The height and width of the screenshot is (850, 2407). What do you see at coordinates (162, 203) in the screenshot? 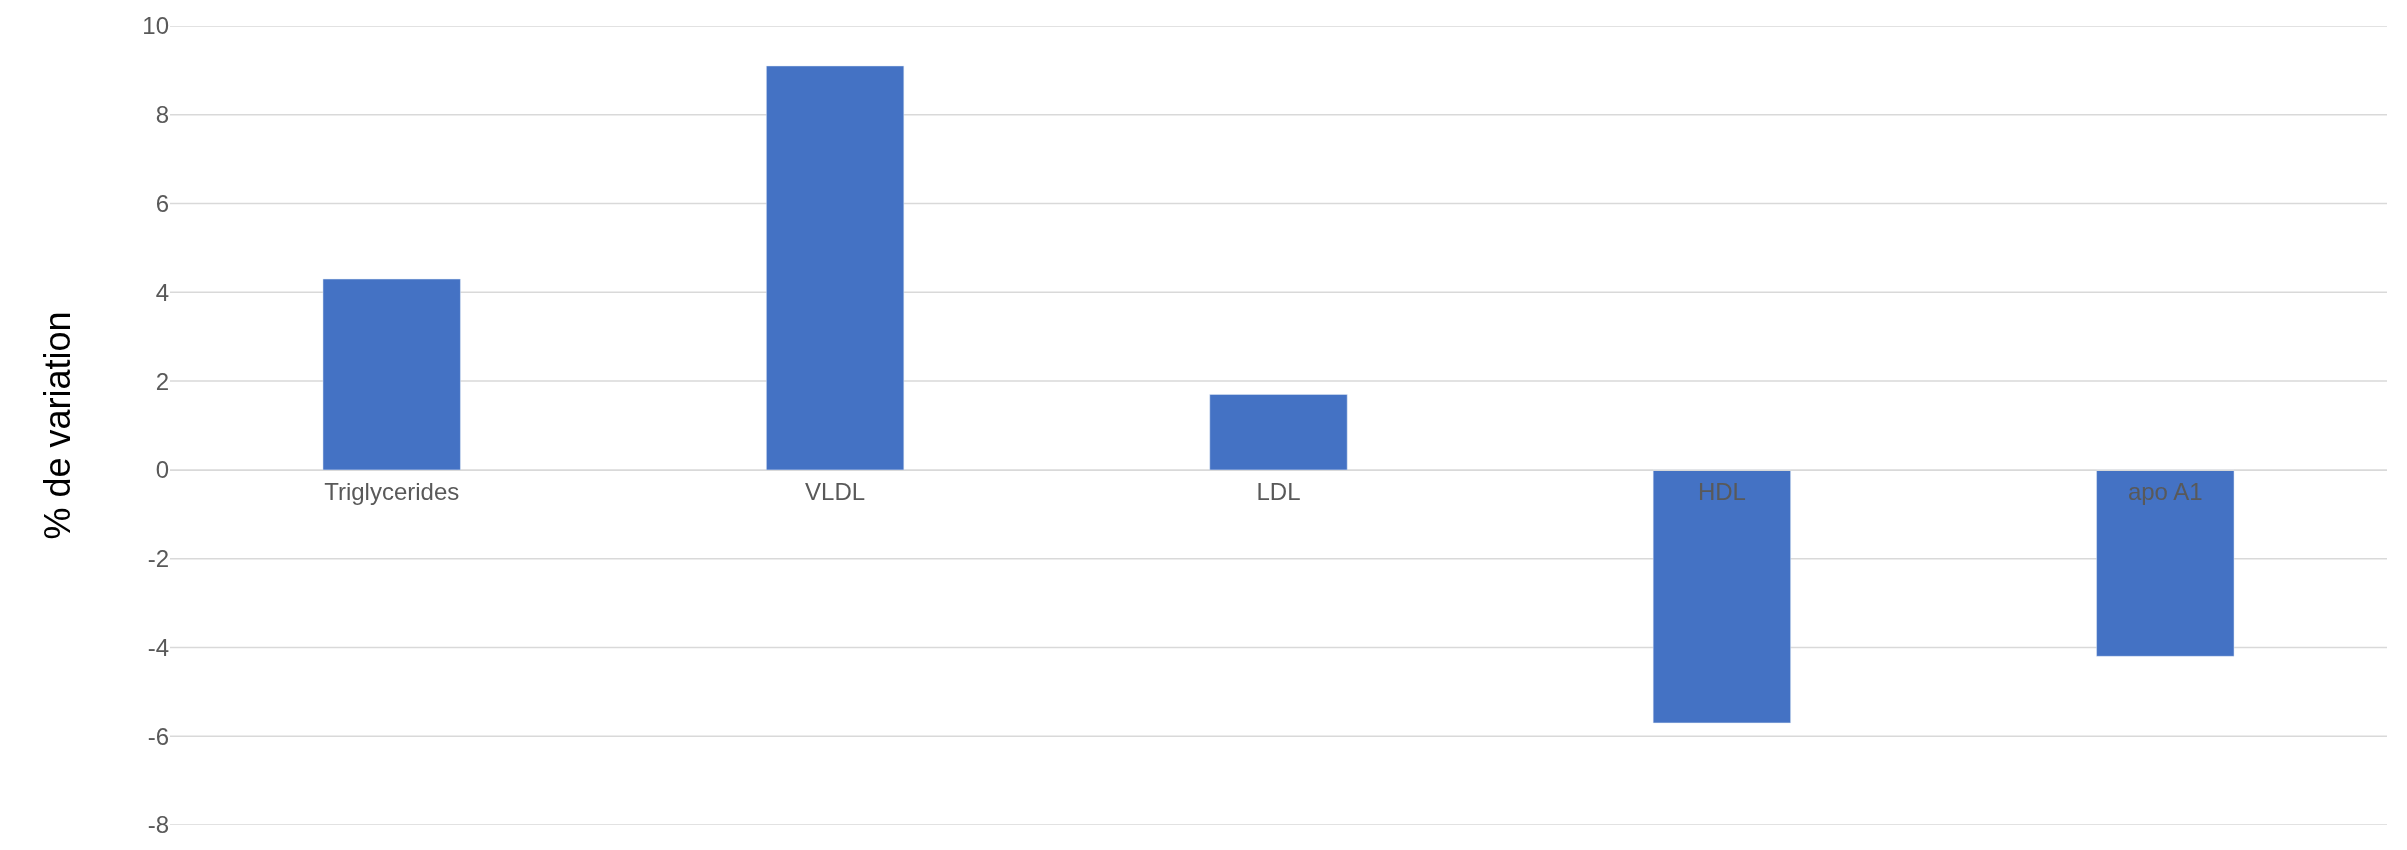
I see `y-tick-label: 6` at bounding box center [162, 203].